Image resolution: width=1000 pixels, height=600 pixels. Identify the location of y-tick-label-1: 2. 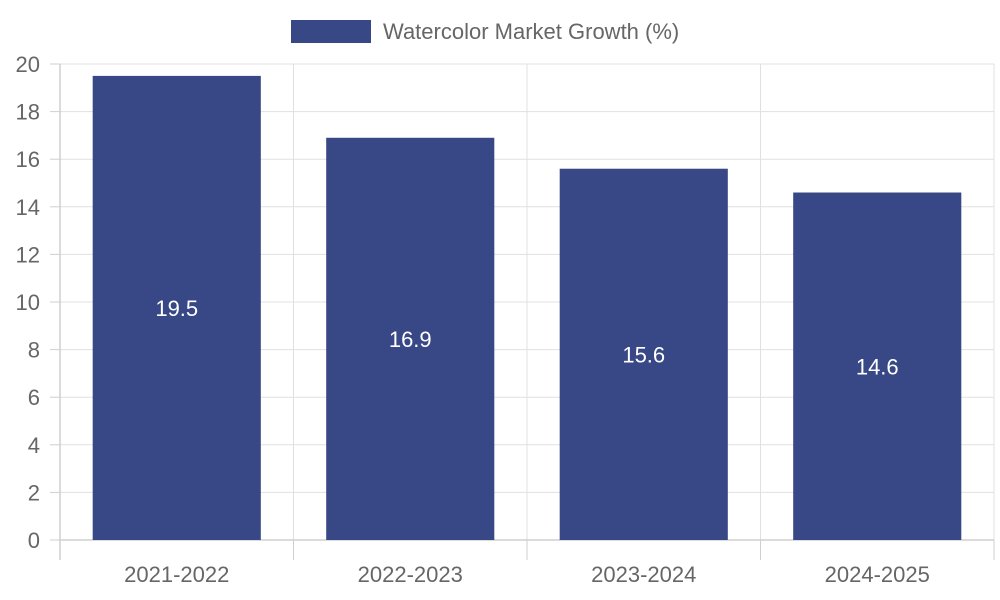
(34, 492).